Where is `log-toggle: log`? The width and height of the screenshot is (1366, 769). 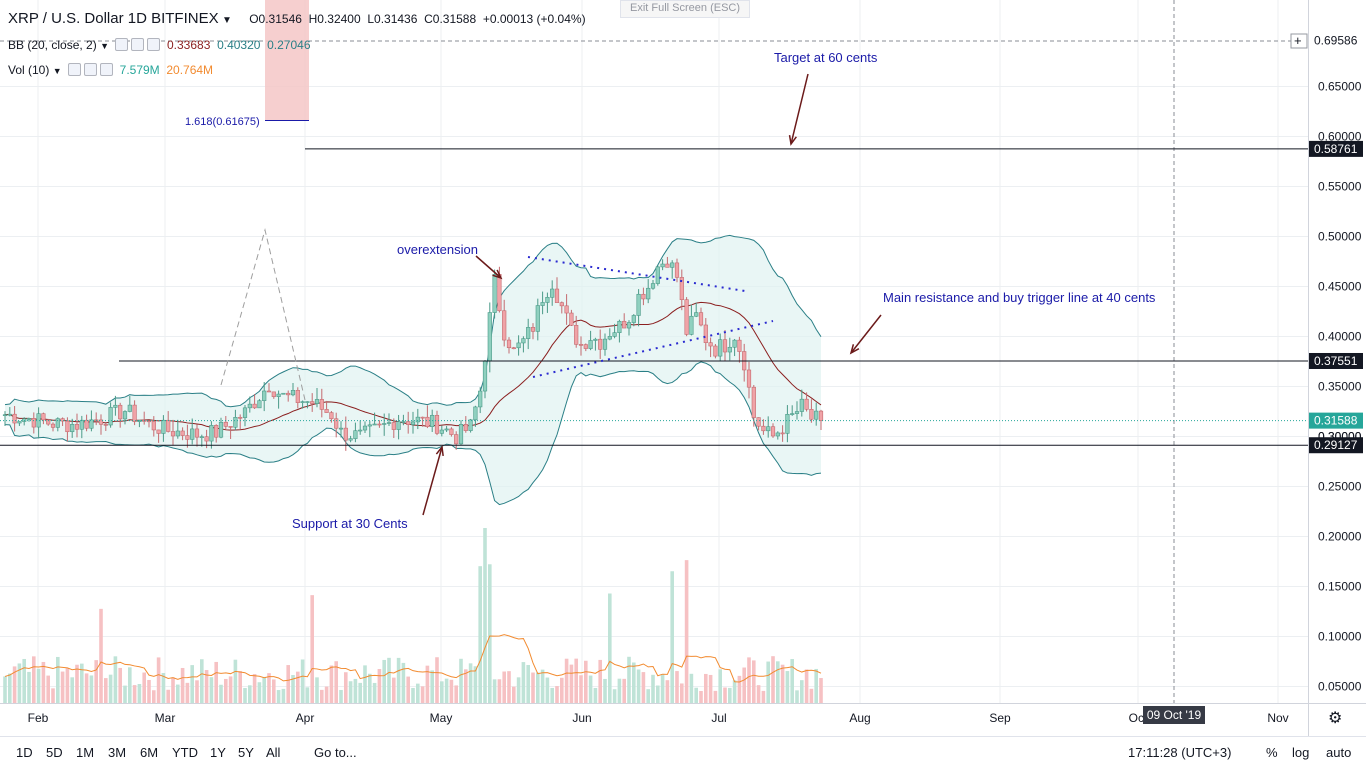
log-toggle: log is located at coordinates (1301, 752).